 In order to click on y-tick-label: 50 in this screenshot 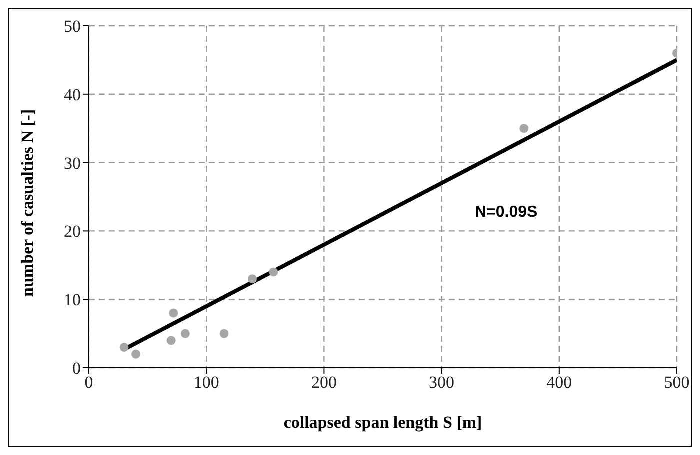, I will do `click(72, 26)`.